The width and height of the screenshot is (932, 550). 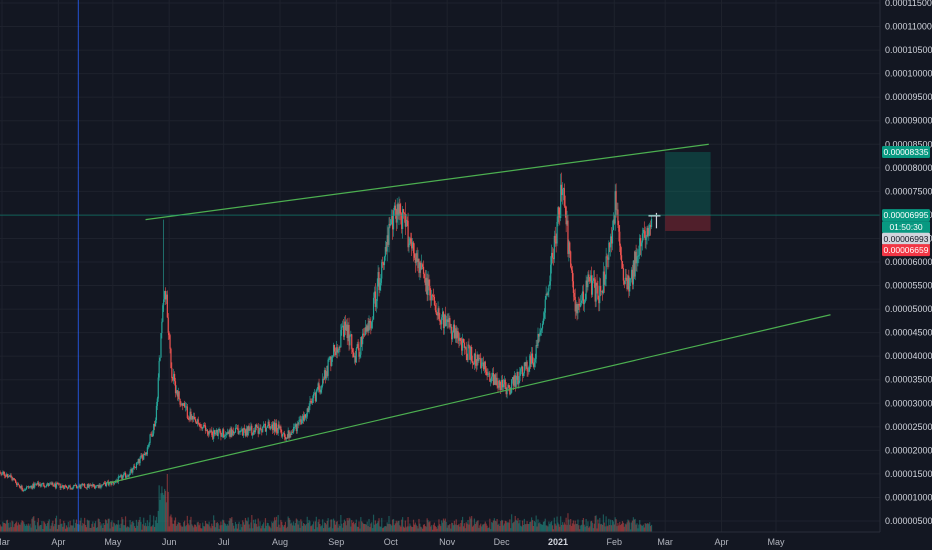 What do you see at coordinates (688, 191) in the screenshot?
I see `long-position-tool` at bounding box center [688, 191].